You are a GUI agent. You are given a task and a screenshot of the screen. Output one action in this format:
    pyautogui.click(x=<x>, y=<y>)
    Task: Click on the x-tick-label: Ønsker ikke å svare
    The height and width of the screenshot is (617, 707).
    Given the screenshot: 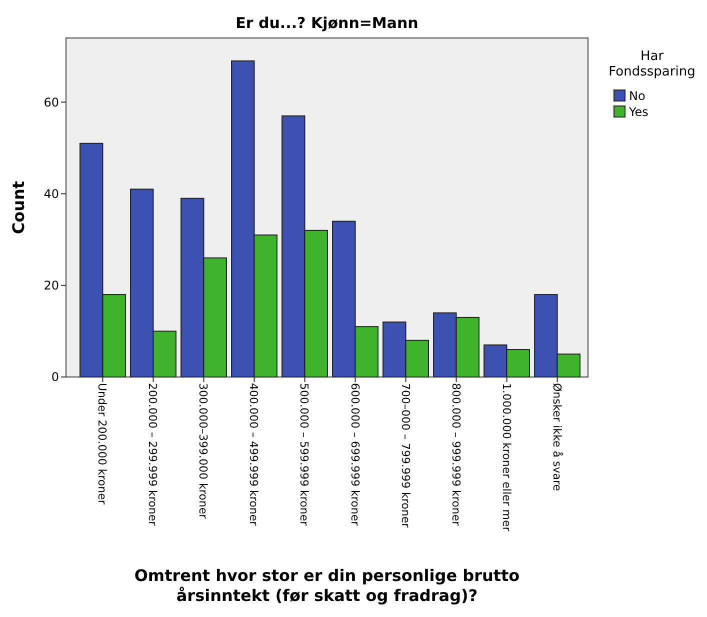 What is the action you would take?
    pyautogui.click(x=557, y=437)
    